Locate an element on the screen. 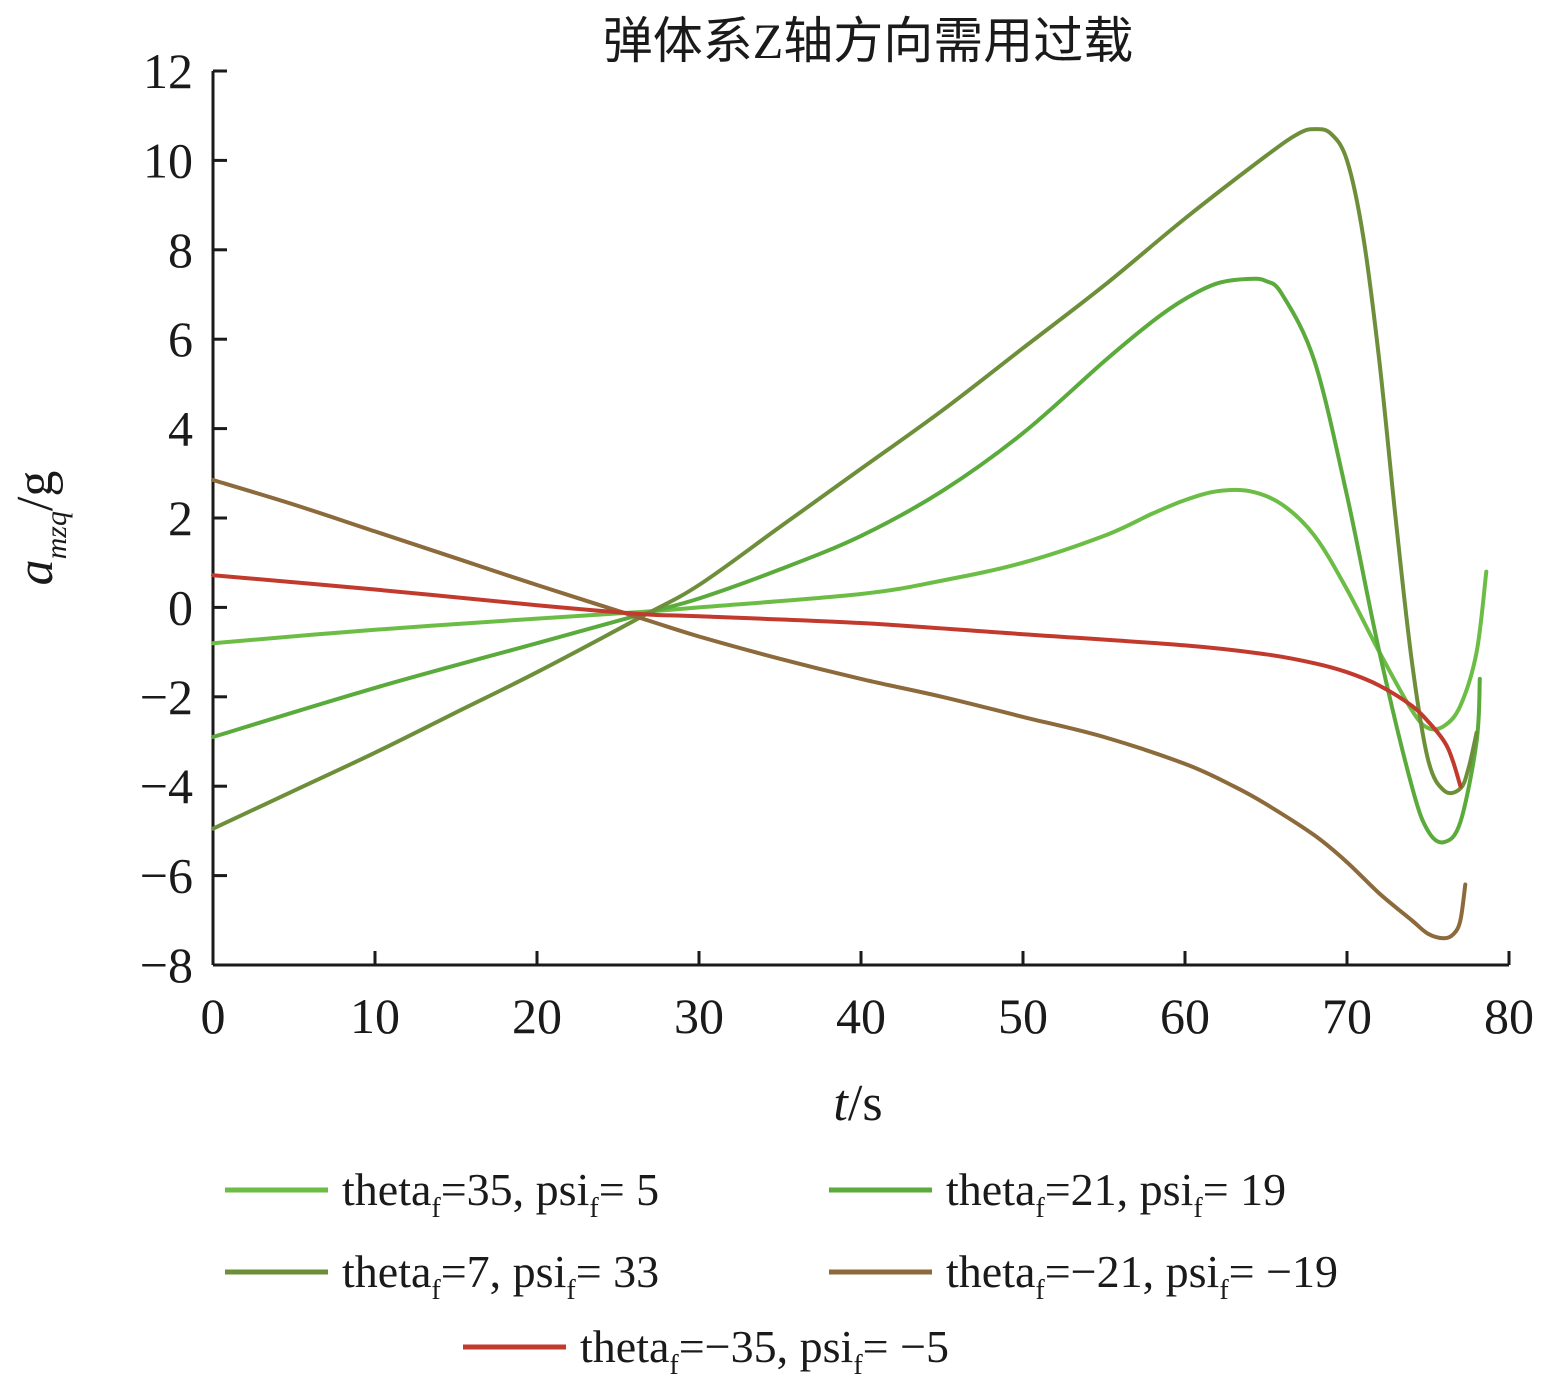 This screenshot has height=1387, width=1542. x-tick-label: 70 is located at coordinates (1347, 1016).